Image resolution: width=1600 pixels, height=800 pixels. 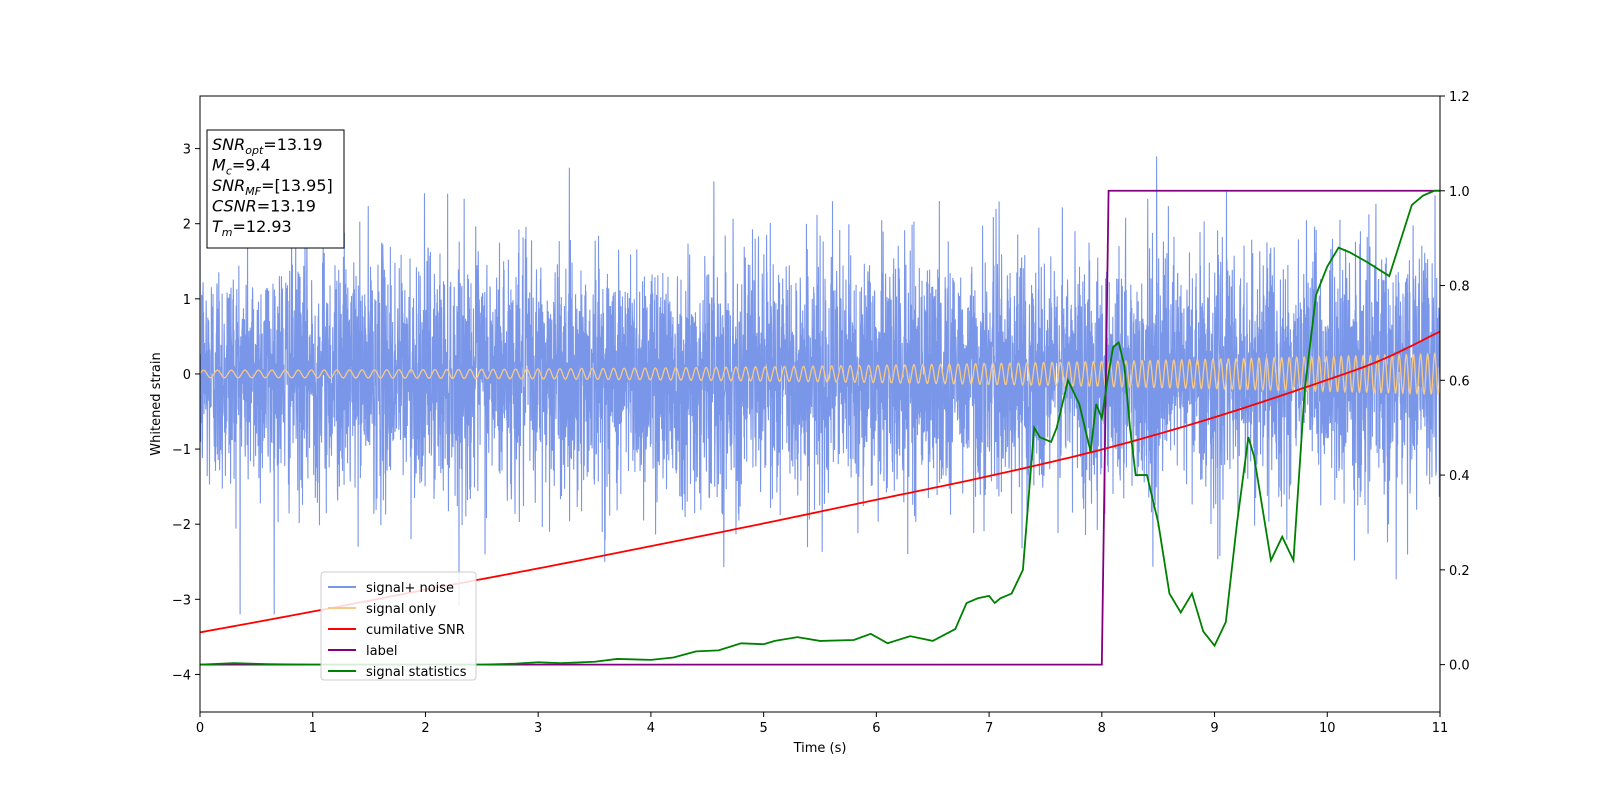 I want to click on annotation-line: Tm=12.93, so click(x=252, y=228).